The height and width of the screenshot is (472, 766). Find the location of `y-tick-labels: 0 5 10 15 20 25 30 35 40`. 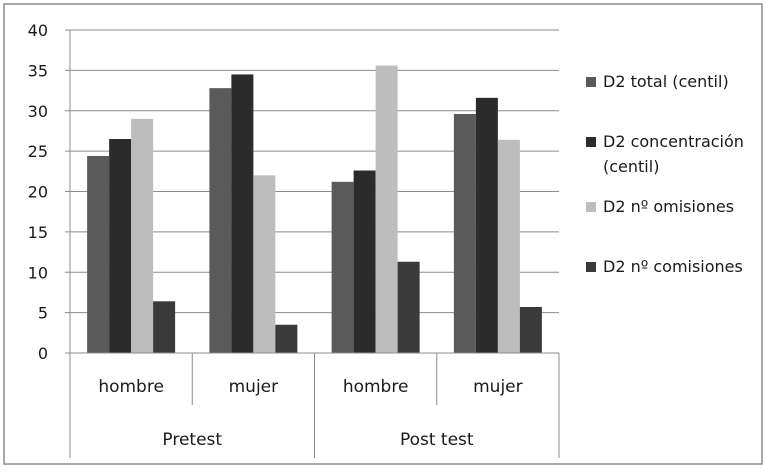

y-tick-labels: 0 5 10 15 20 25 30 35 40 is located at coordinates (38, 192).